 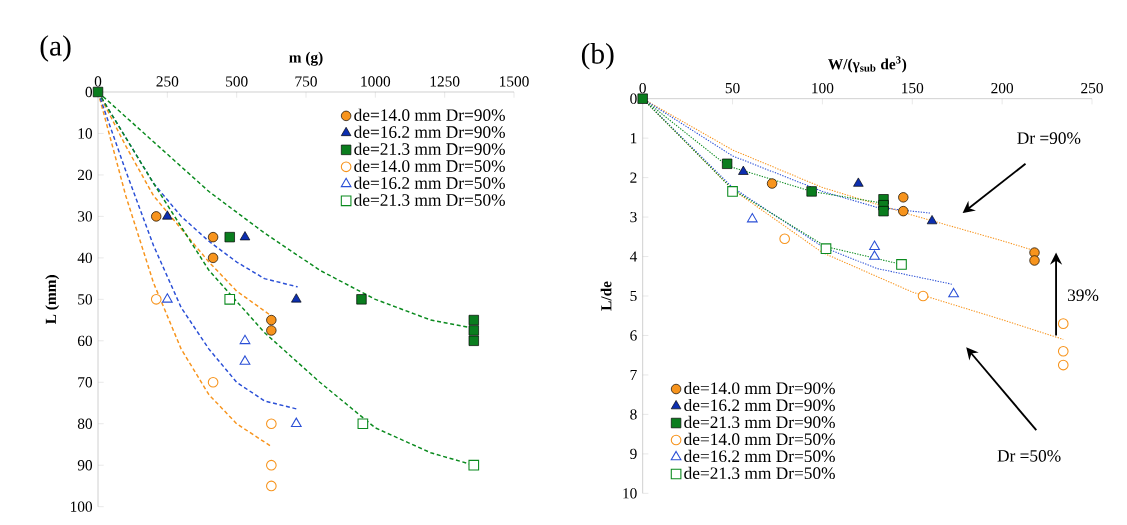 What do you see at coordinates (633, 374) in the screenshot?
I see `y-tick-label: 7` at bounding box center [633, 374].